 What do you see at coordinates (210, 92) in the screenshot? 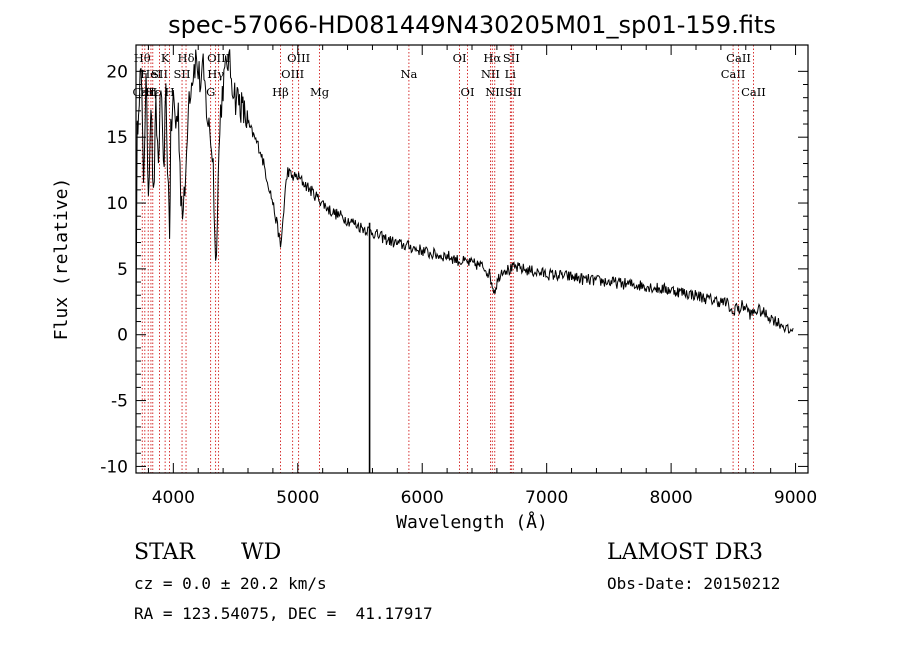
I see `line-marker-label: G` at bounding box center [210, 92].